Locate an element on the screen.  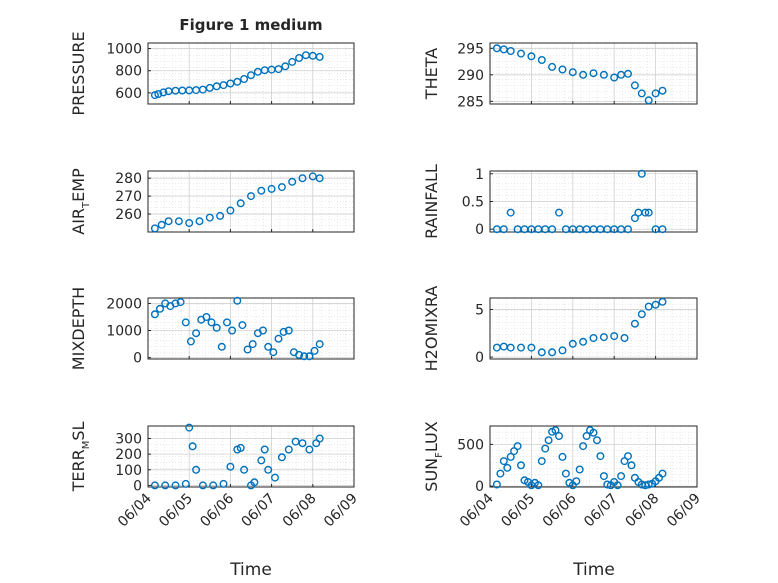
y-axis-label: RAINFALL is located at coordinates (431, 201).